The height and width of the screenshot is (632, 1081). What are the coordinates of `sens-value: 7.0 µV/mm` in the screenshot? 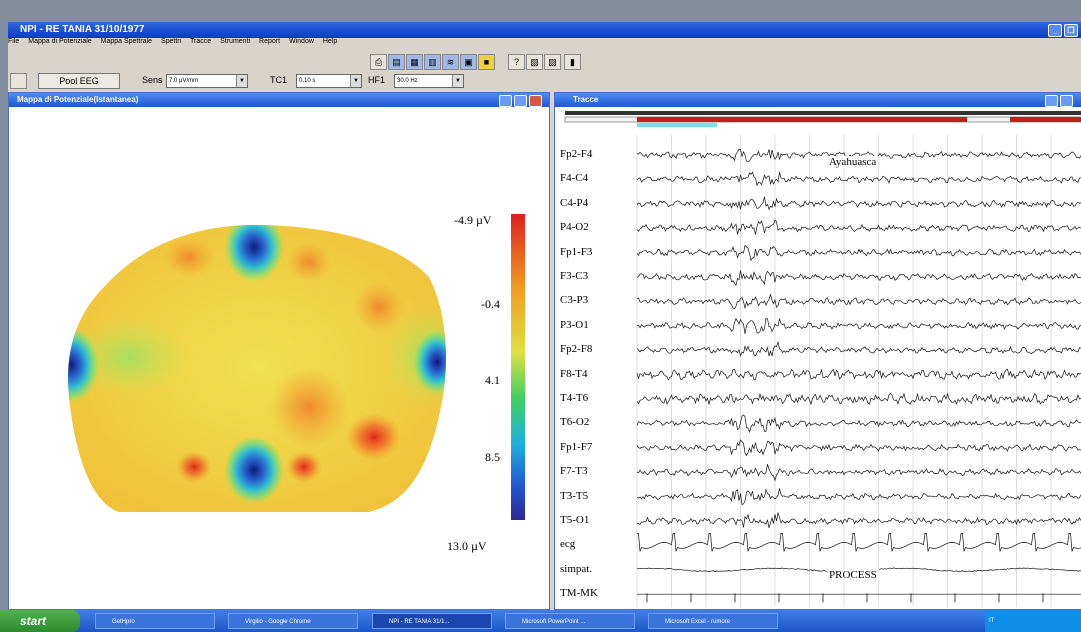 It's located at (184, 81).